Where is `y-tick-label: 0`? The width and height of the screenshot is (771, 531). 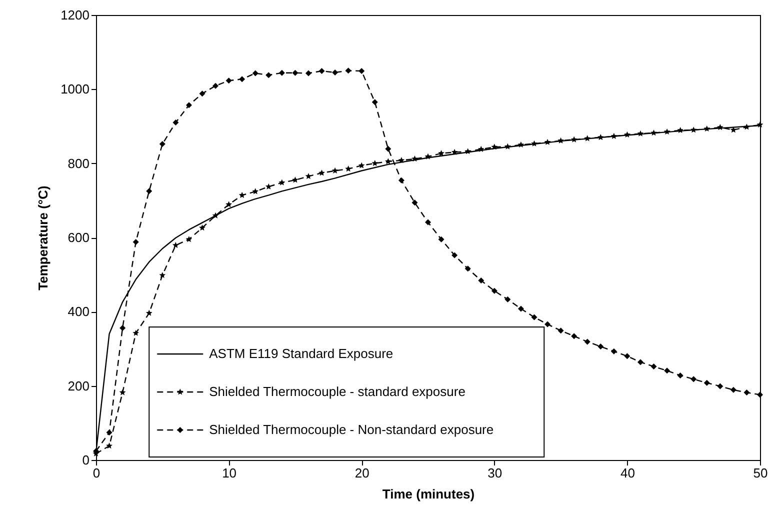 y-tick-label: 0 is located at coordinates (86, 460).